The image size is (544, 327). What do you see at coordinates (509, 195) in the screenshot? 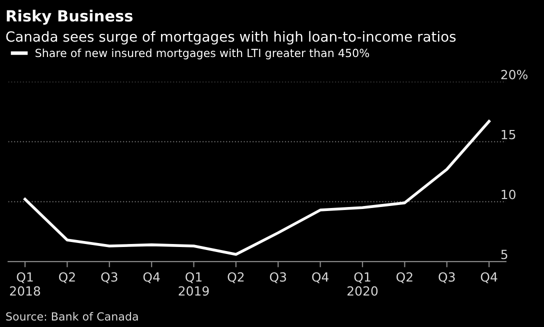
I see `y-tick-label: 10` at bounding box center [509, 195].